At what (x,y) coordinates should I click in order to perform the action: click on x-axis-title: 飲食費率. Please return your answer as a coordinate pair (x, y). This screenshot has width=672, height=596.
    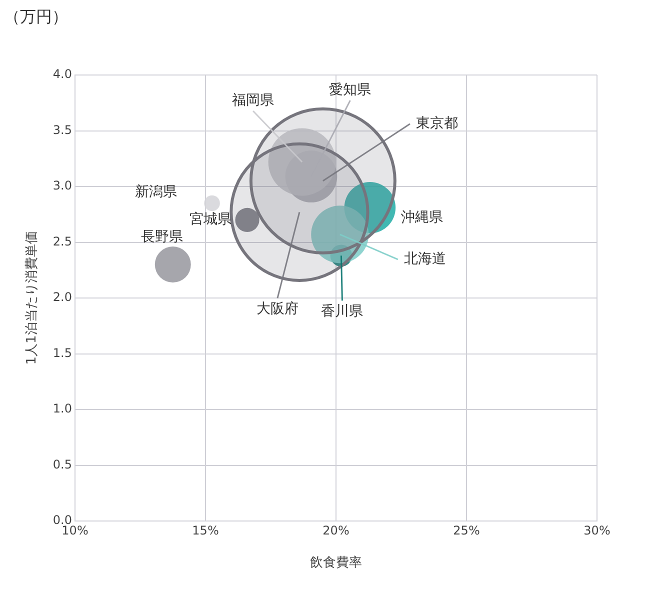
    Looking at the image, I should click on (336, 562).